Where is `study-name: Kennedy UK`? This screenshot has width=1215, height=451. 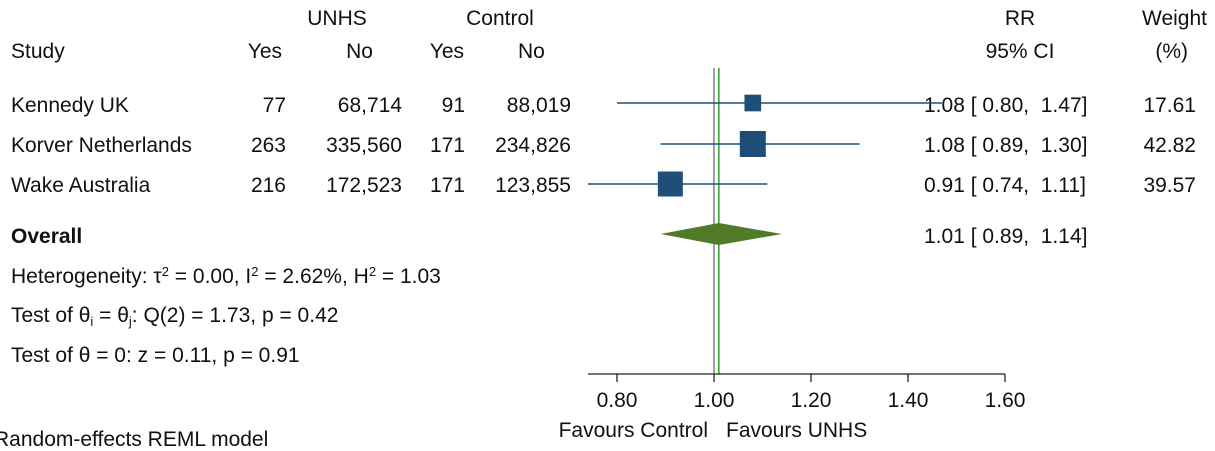 study-name: Kennedy UK is located at coordinates (70, 105).